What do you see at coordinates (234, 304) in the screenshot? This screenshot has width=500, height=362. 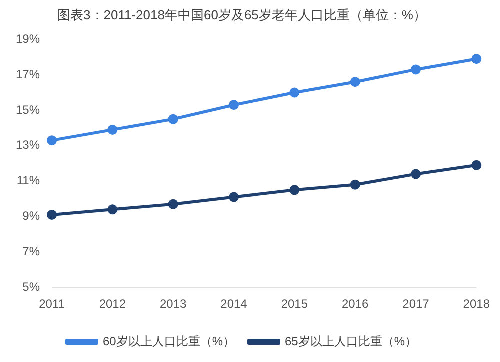 I see `x-tick-label: 2014` at bounding box center [234, 304].